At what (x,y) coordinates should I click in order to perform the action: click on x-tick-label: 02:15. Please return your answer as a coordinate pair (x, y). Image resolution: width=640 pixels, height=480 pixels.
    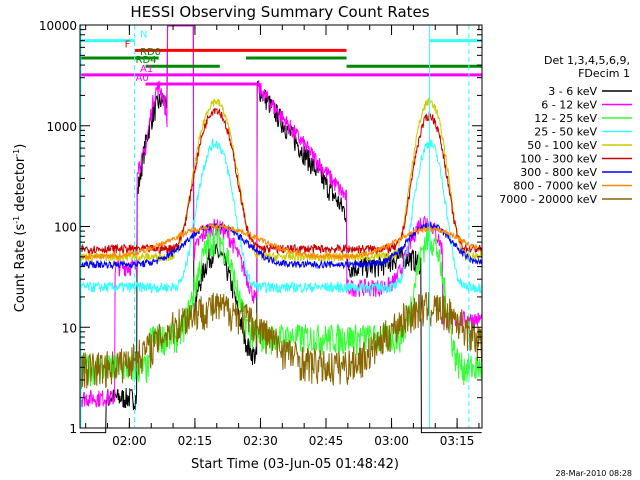
    Looking at the image, I should click on (195, 441).